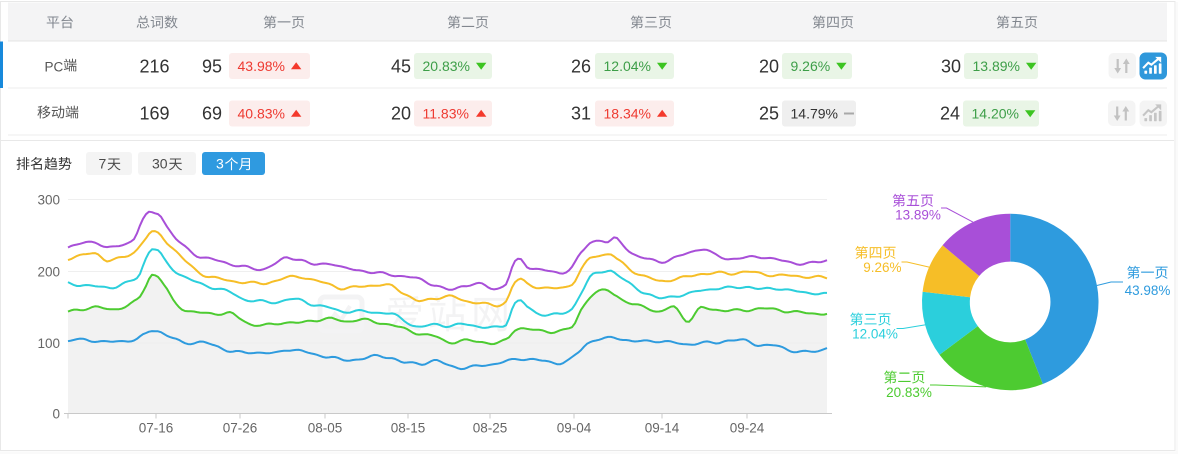 The height and width of the screenshot is (454, 1178). Describe the element at coordinates (490, 428) in the screenshot. I see `svg-text: 08-25` at that location.